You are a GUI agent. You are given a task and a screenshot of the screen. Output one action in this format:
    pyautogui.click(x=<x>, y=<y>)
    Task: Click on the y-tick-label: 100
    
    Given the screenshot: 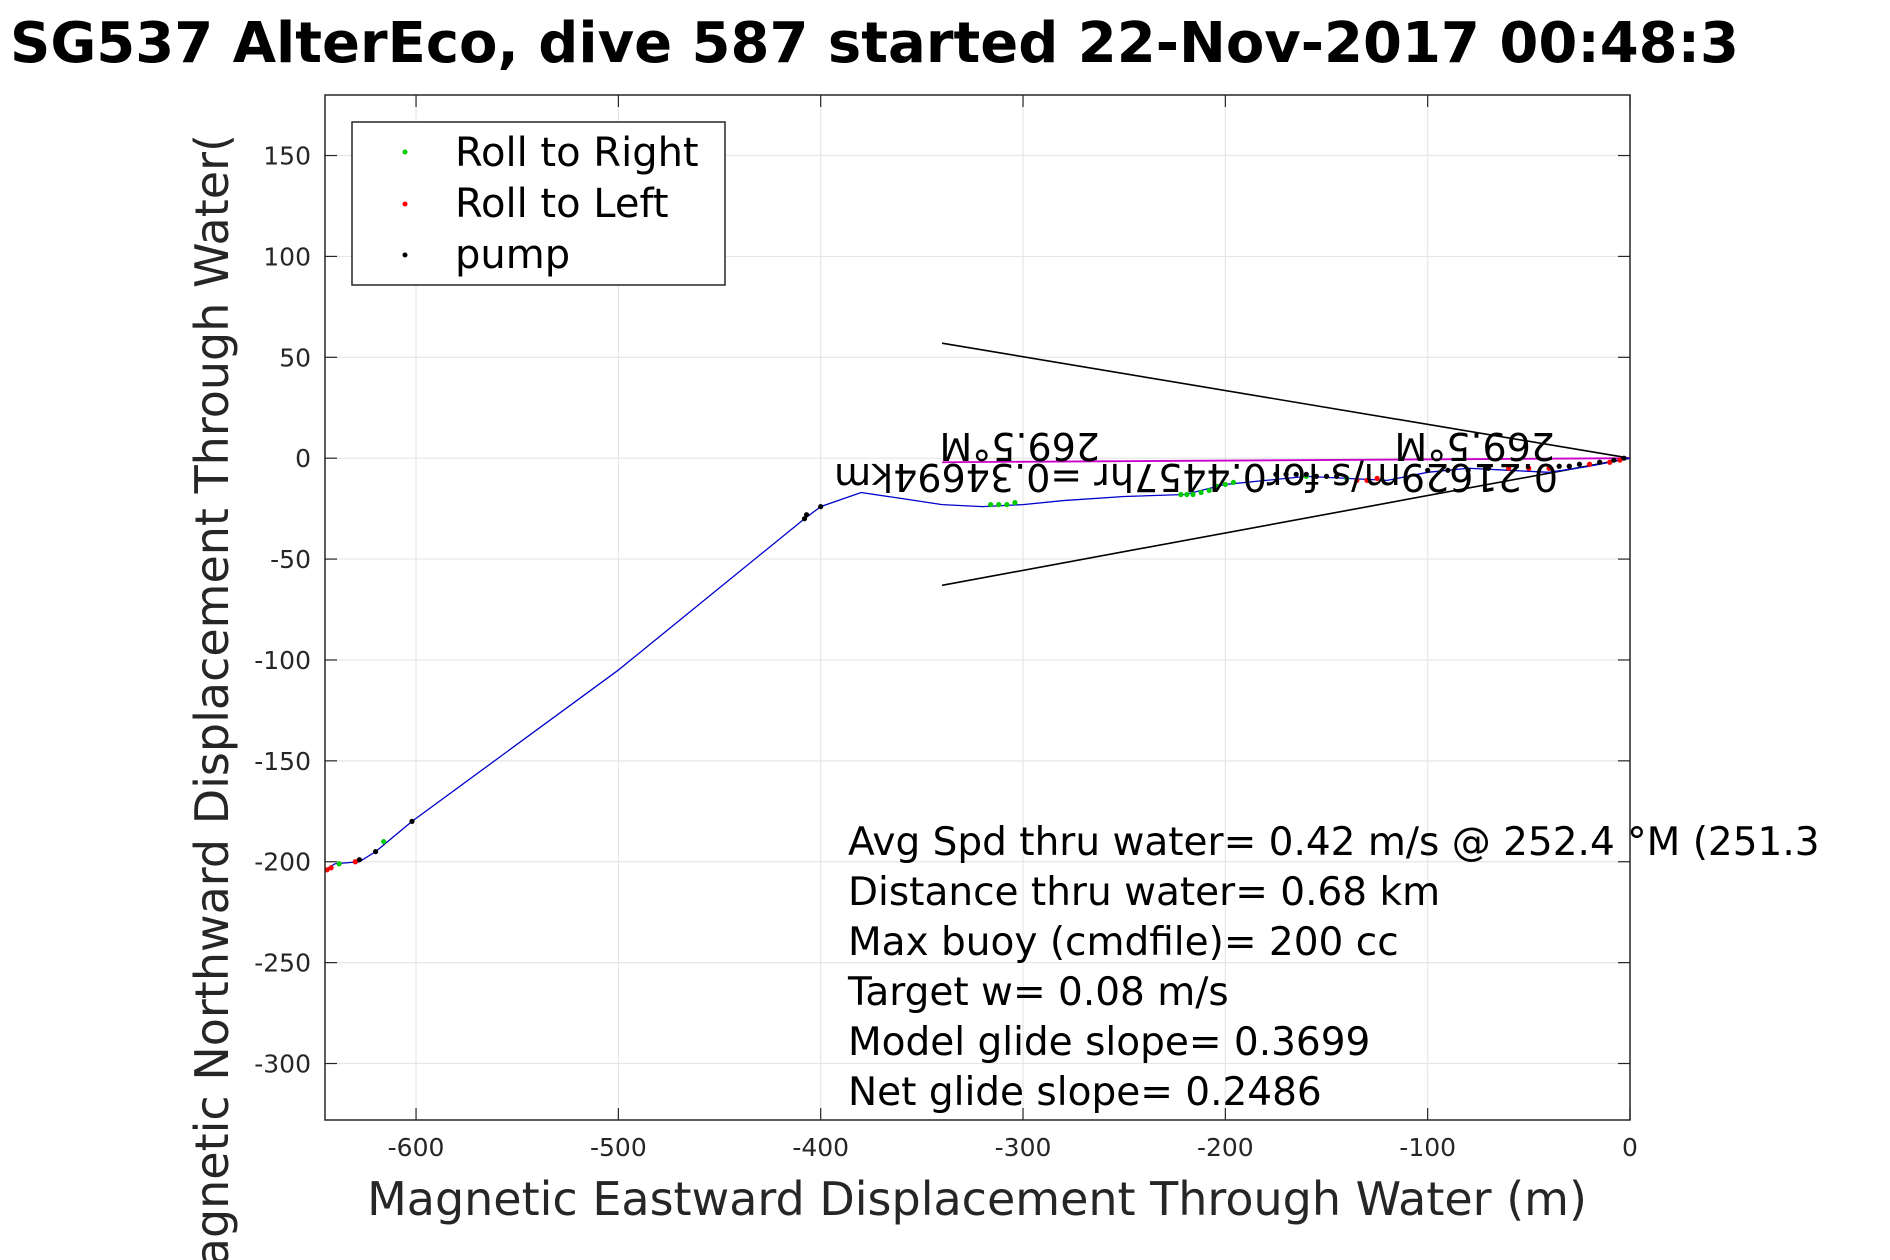 What is the action you would take?
    pyautogui.click(x=287, y=256)
    